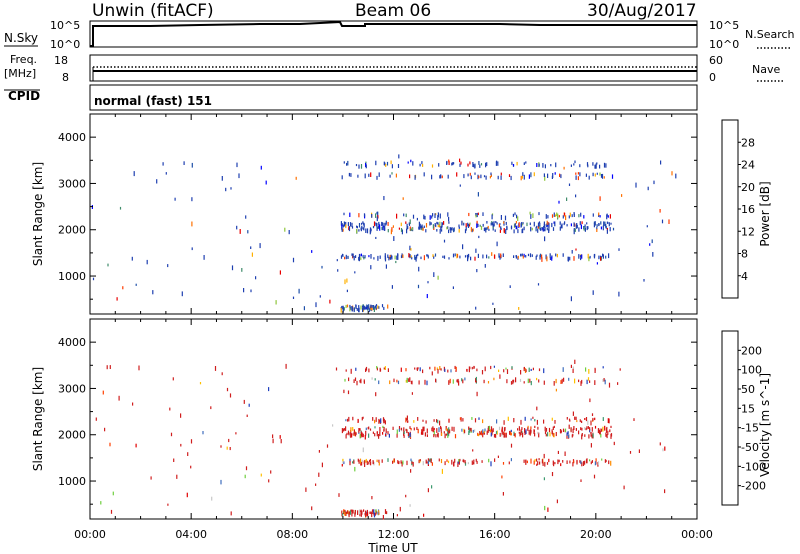  Describe the element at coordinates (20, 73) in the screenshot. I see `freq-label-2: [MHz]` at that location.